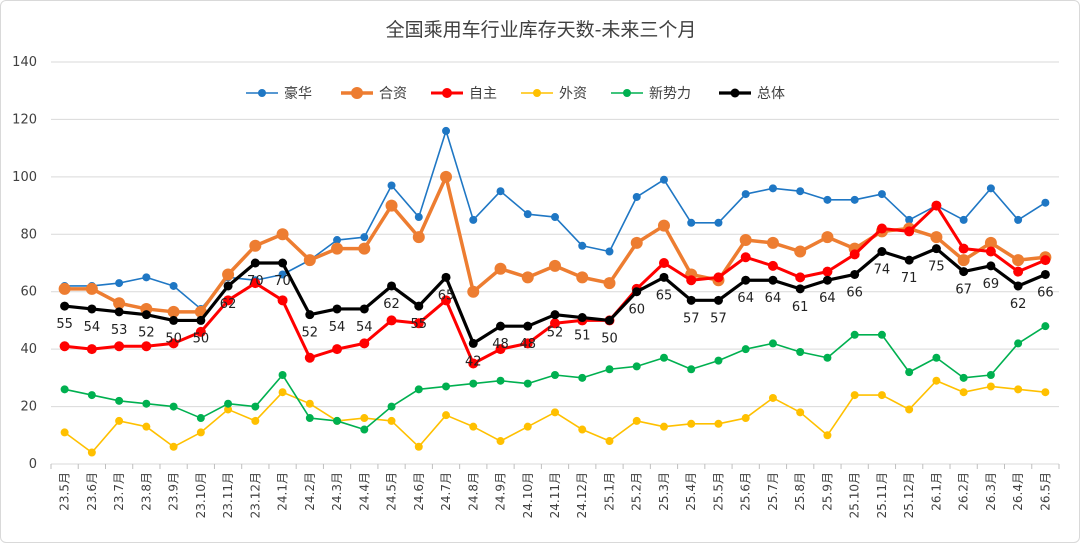 The width and height of the screenshot is (1080, 544). What do you see at coordinates (28, 407) in the screenshot?
I see `y-tick-label: 20` at bounding box center [28, 407].